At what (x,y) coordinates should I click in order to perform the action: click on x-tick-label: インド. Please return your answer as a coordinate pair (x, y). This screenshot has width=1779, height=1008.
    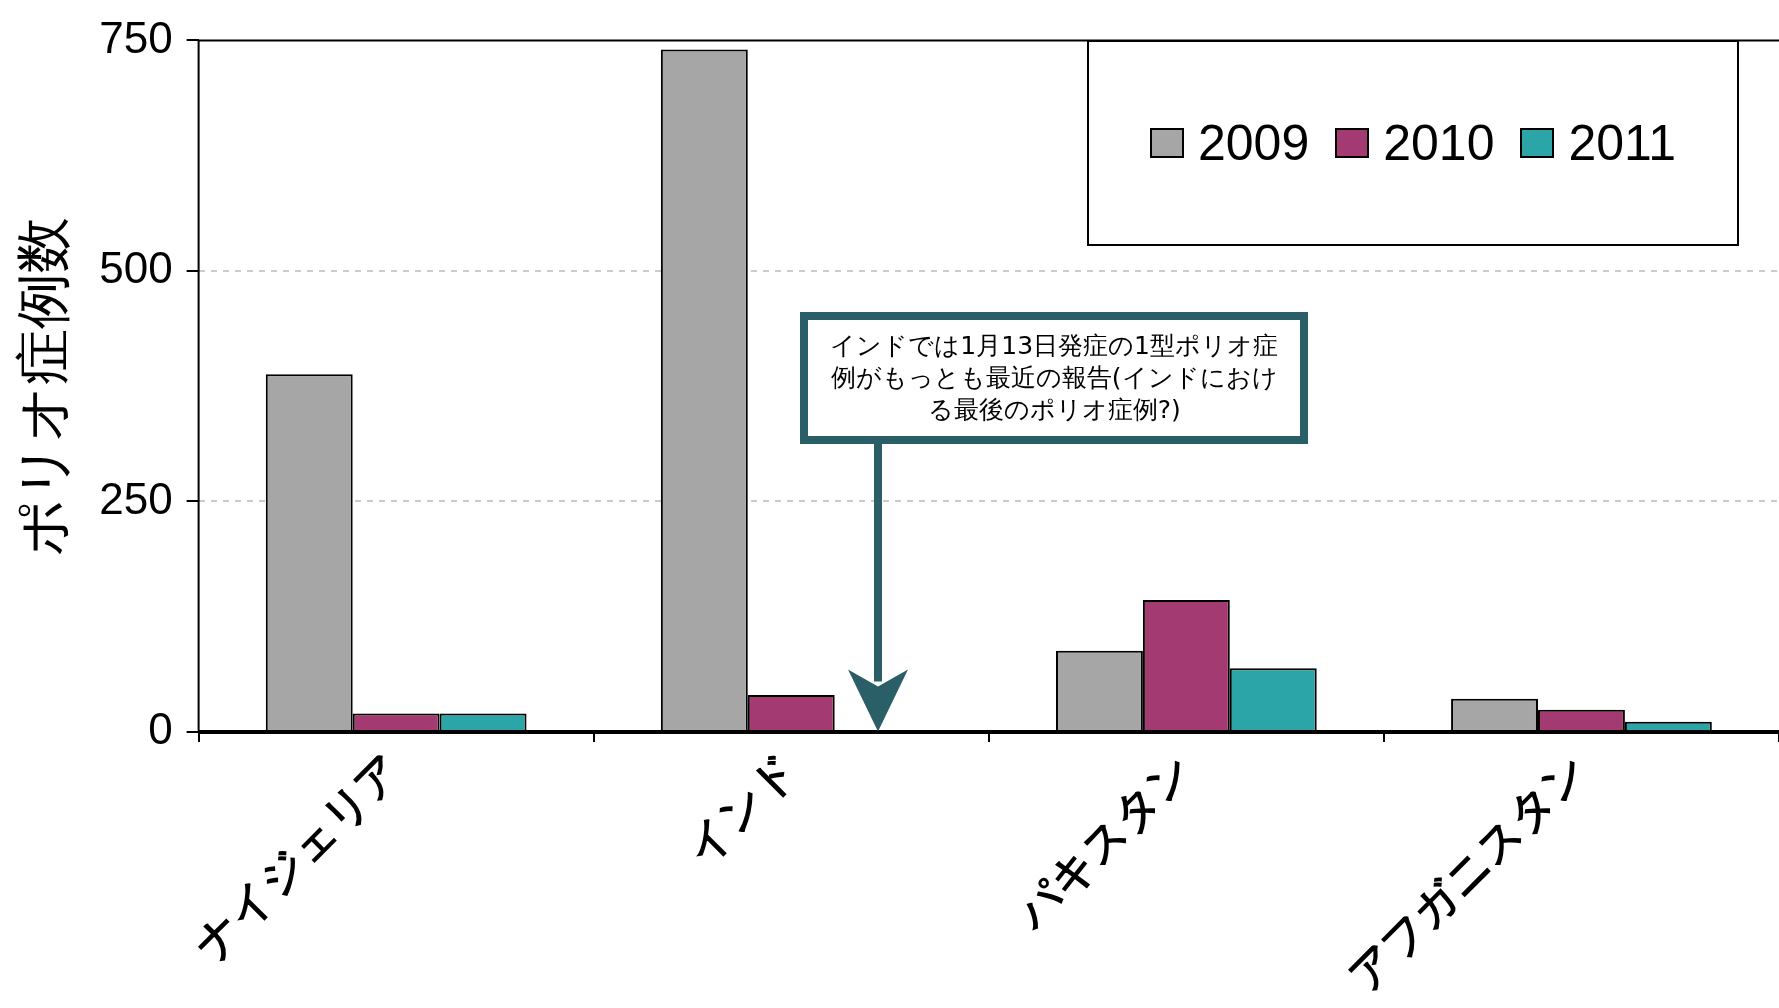
    Looking at the image, I should click on (740, 808).